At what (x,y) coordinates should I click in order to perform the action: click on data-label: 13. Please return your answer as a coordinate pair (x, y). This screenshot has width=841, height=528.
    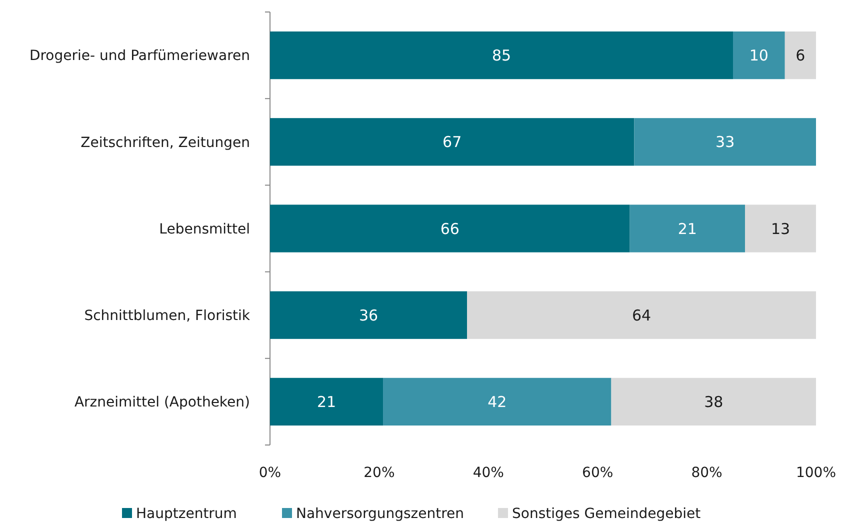
    Looking at the image, I should click on (780, 229).